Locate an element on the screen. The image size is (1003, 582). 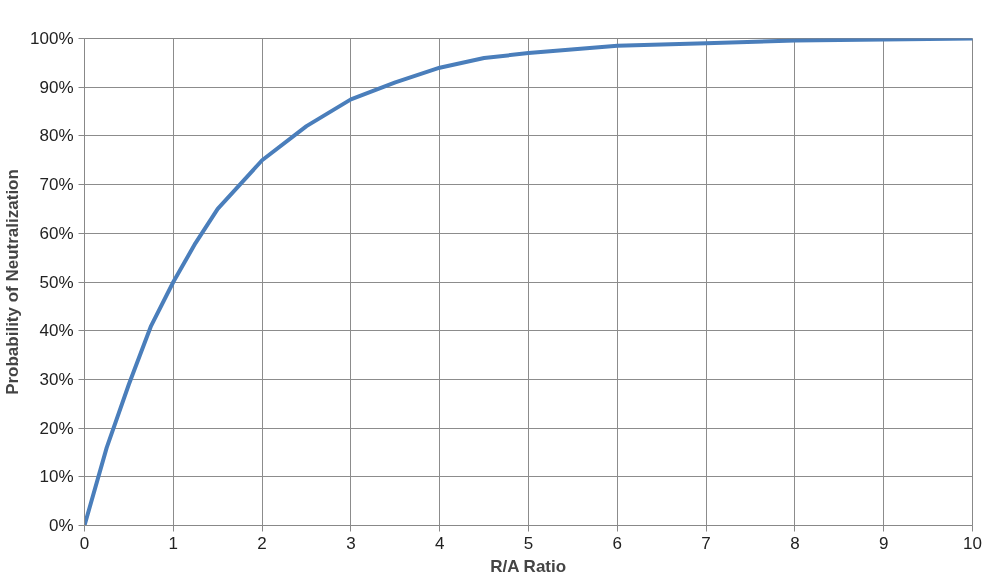
y-tick-label: 10% is located at coordinates (56, 477).